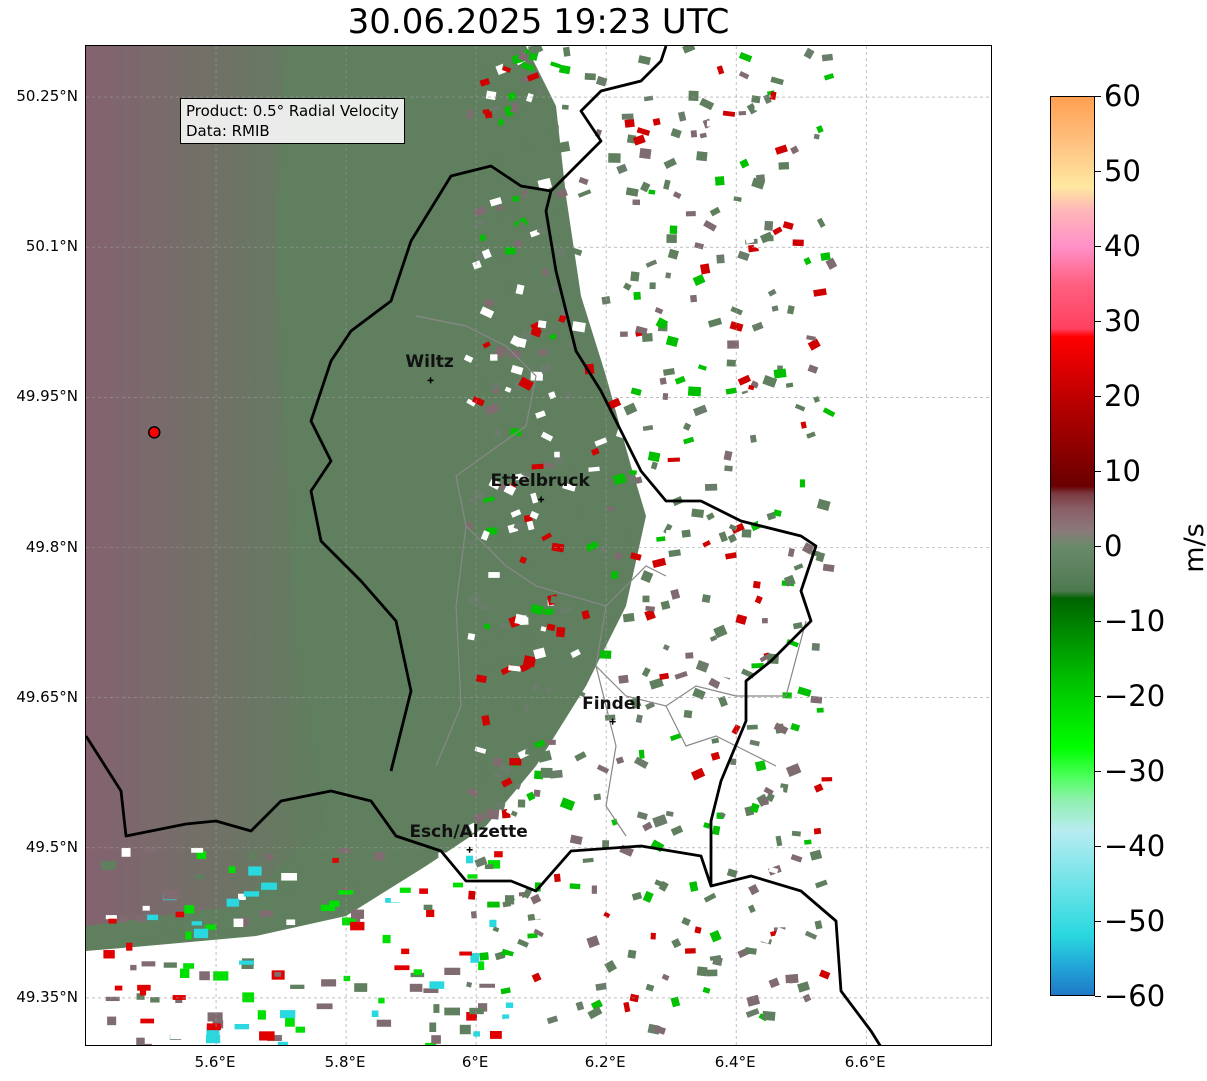 The height and width of the screenshot is (1081, 1207). Describe the element at coordinates (292, 111) in the screenshot. I see `product-label: Product: 0.5° Radial Velocity` at that location.